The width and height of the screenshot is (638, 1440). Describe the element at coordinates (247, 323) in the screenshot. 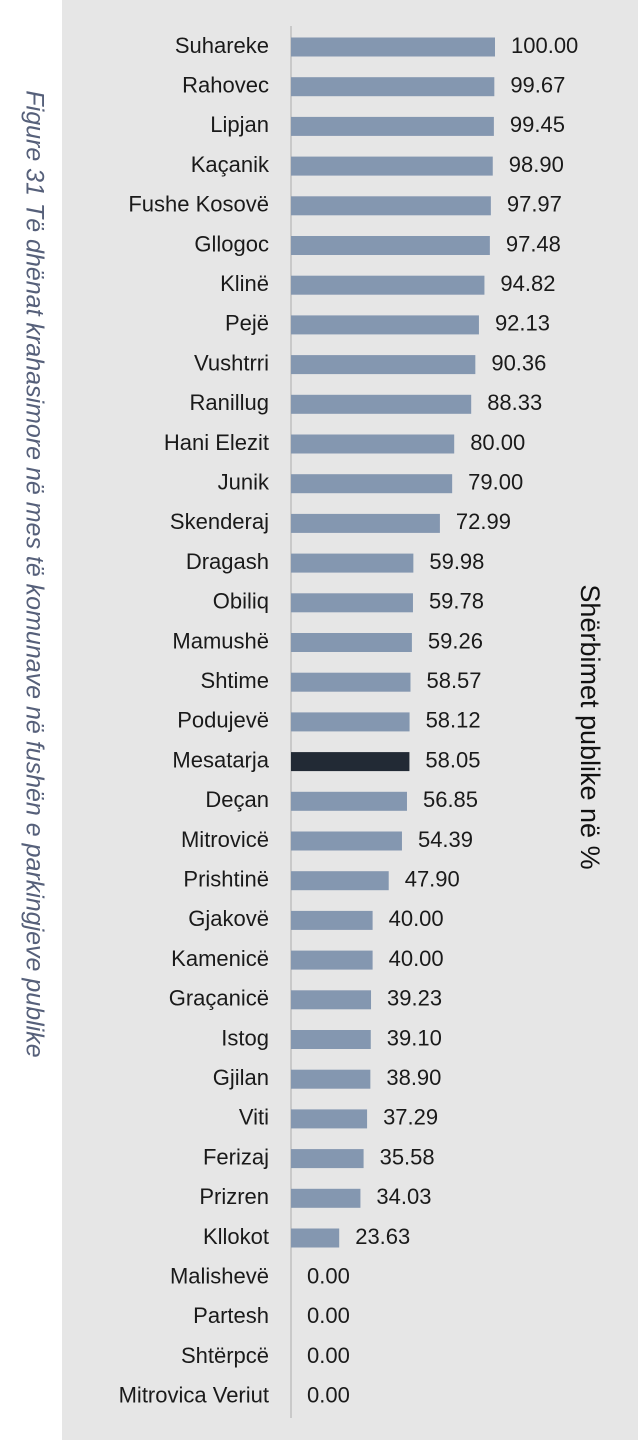

I see `category-label: Pejë` at that location.